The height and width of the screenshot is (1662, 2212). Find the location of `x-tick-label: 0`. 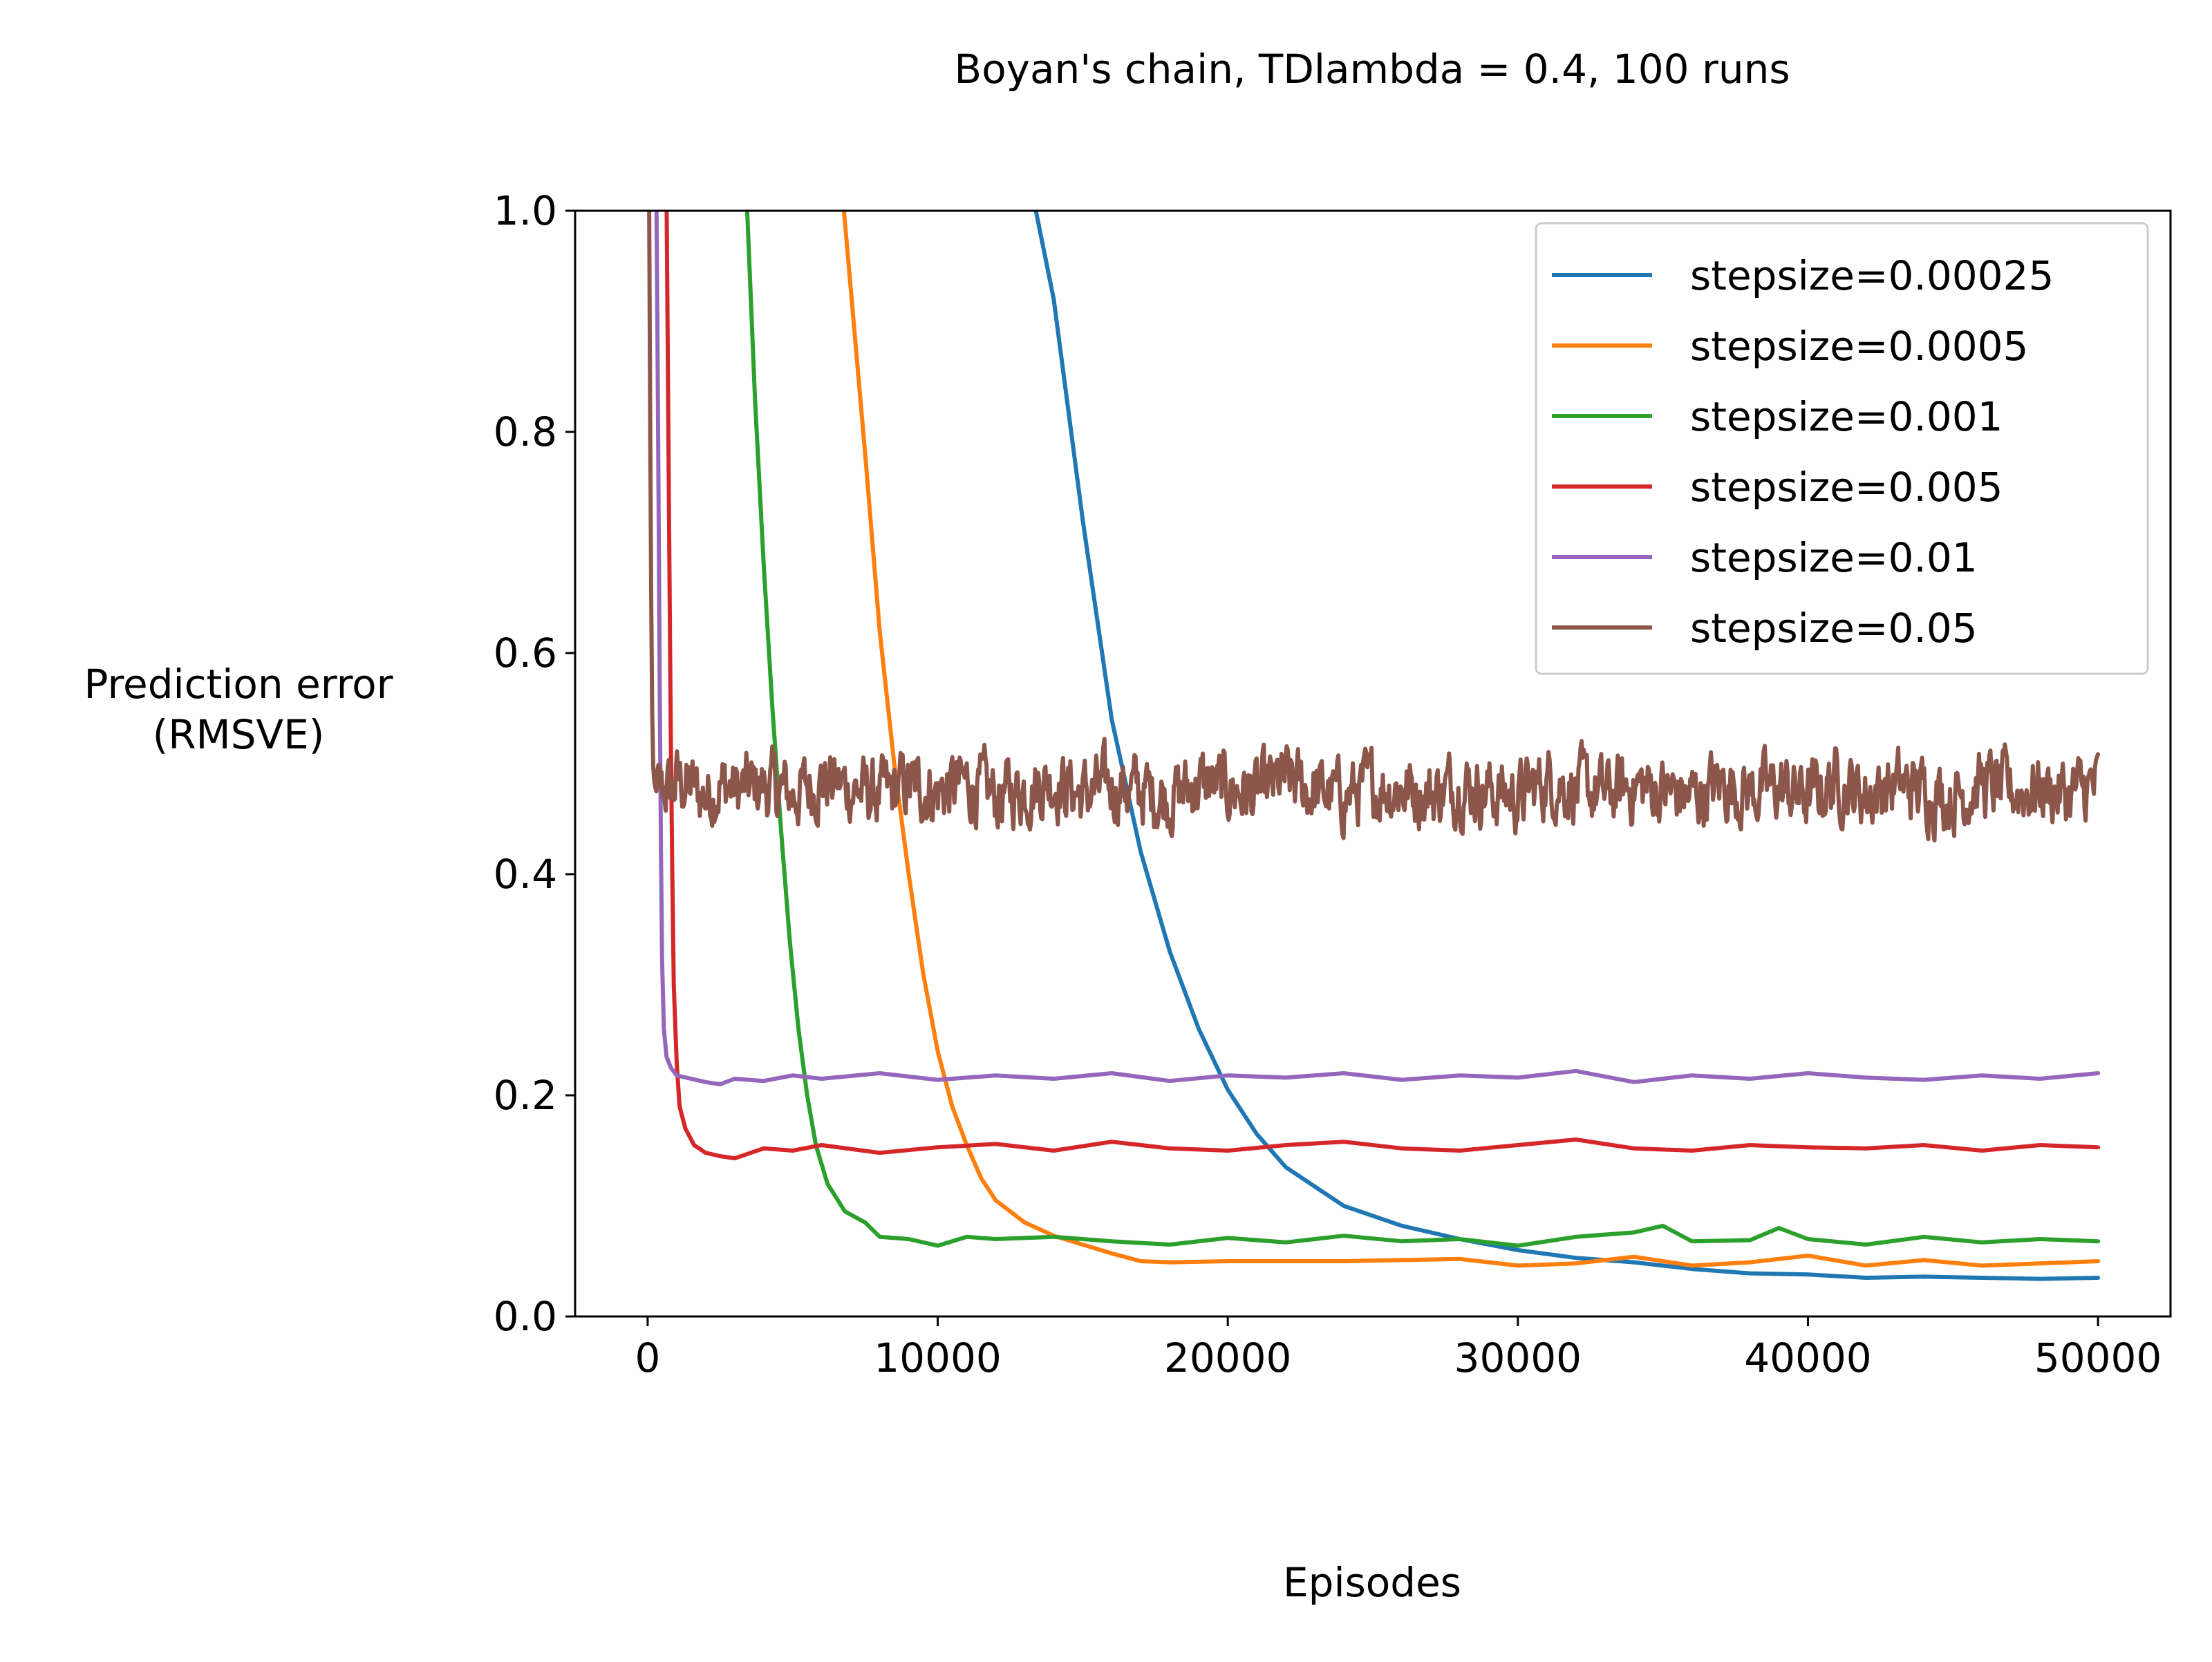

x-tick-label: 0 is located at coordinates (647, 1358).